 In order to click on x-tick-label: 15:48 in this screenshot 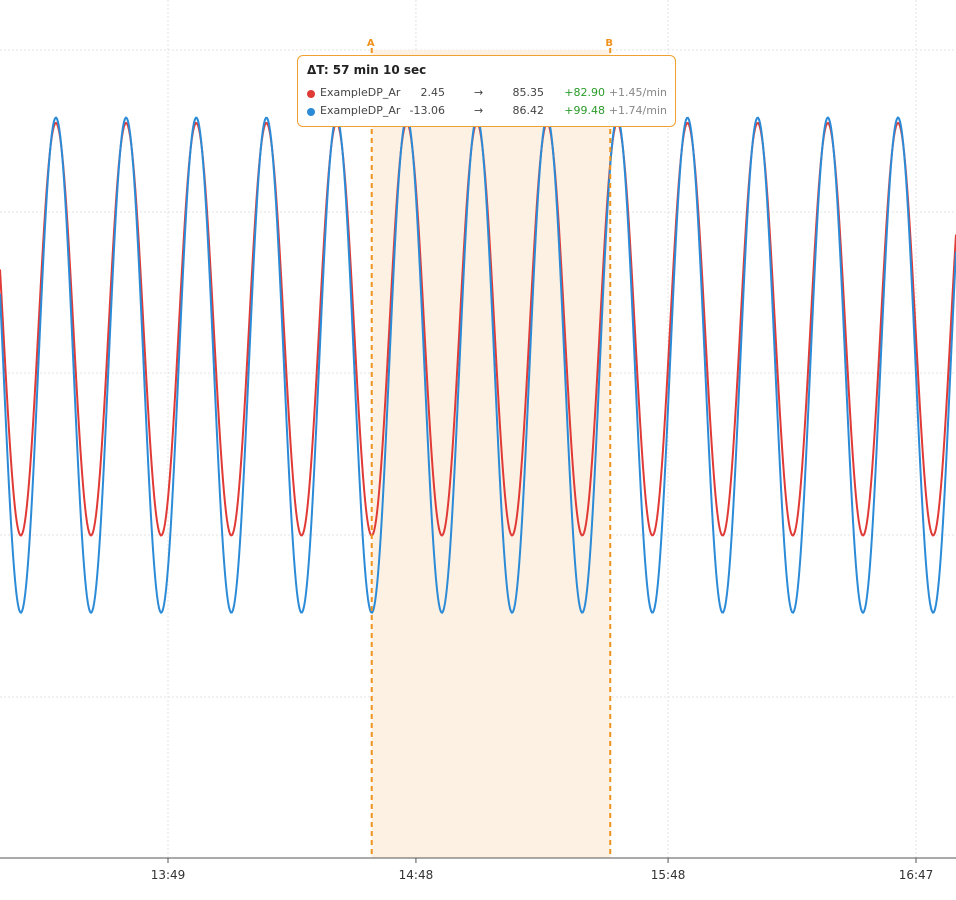, I will do `click(668, 875)`.